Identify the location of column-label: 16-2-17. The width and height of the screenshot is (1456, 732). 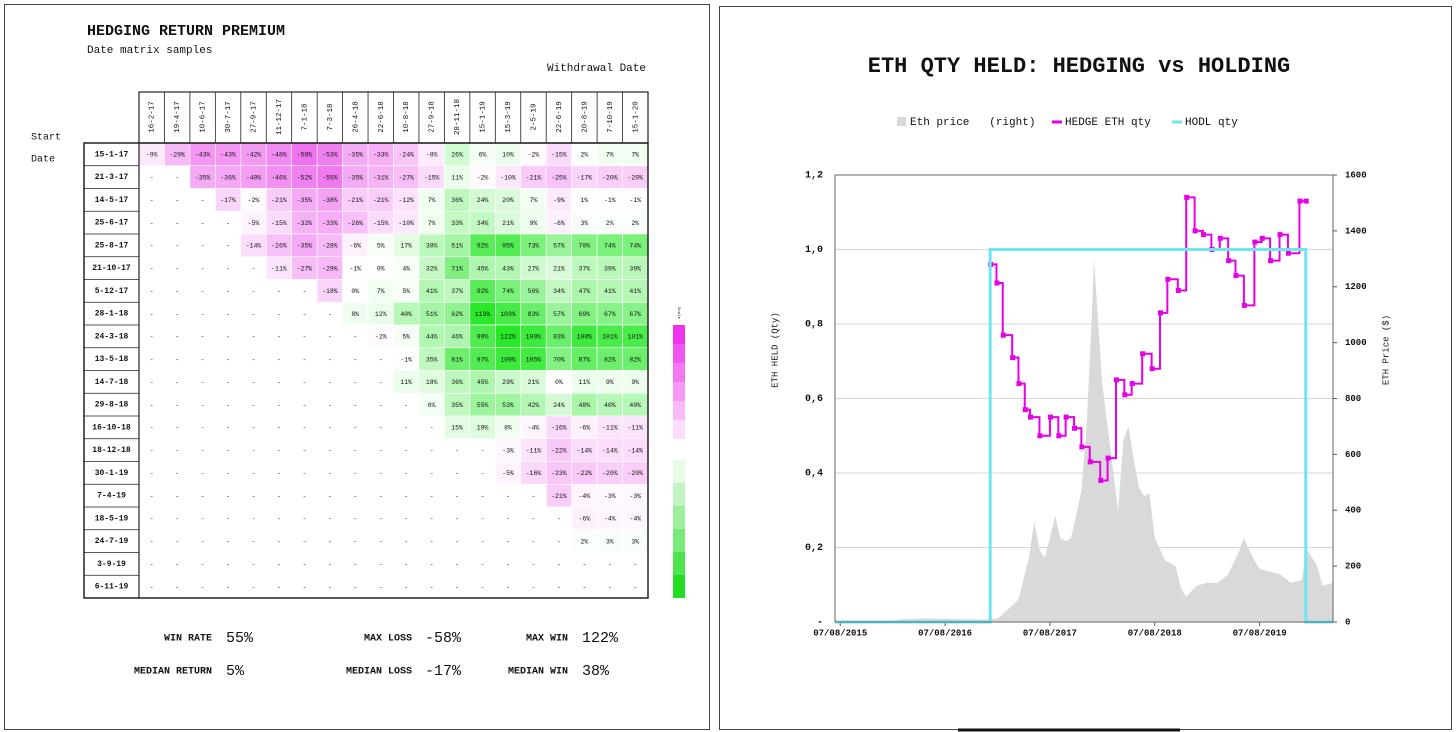
(153, 117).